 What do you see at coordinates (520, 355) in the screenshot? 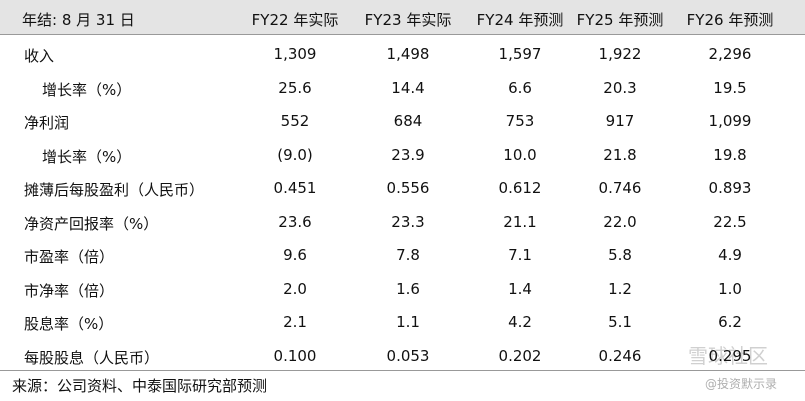
I see `cell: 0.202` at bounding box center [520, 355].